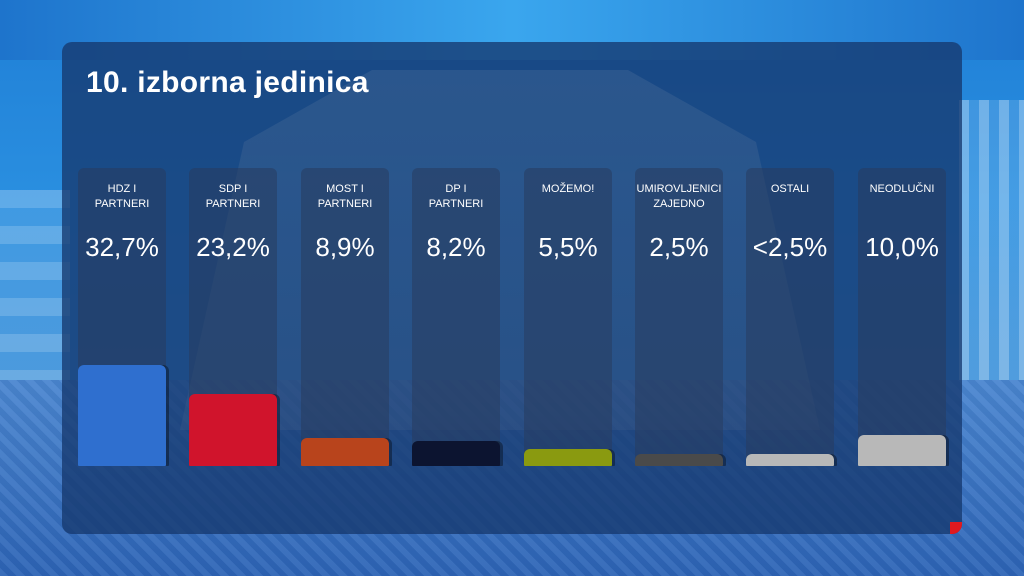  Describe the element at coordinates (902, 189) in the screenshot. I see `category-label: NEODLUČNI` at that location.